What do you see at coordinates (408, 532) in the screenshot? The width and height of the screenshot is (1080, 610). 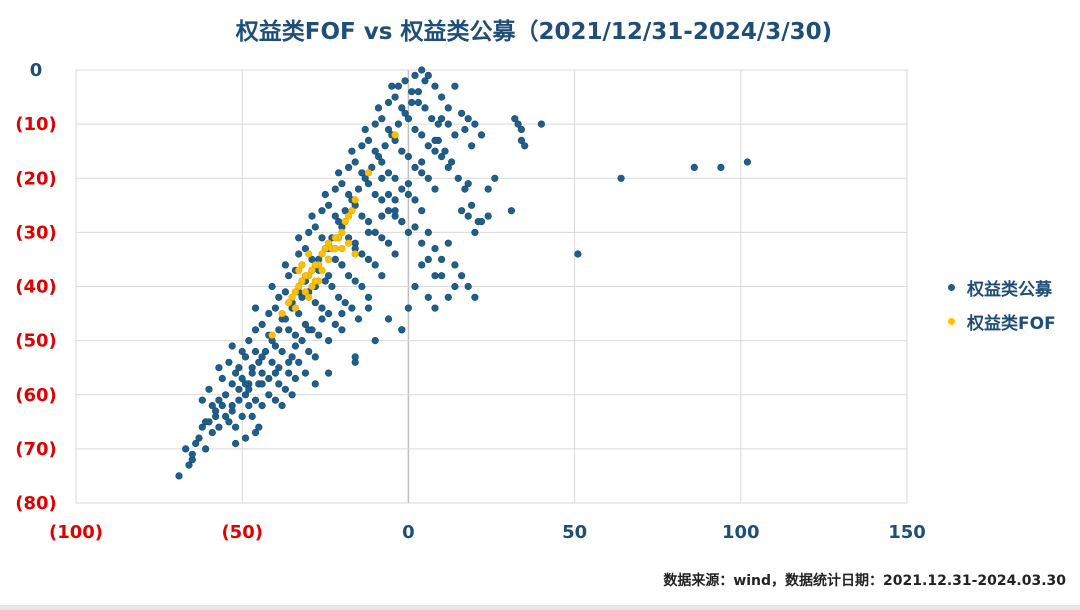 I see `x-tick-label: 0` at bounding box center [408, 532].